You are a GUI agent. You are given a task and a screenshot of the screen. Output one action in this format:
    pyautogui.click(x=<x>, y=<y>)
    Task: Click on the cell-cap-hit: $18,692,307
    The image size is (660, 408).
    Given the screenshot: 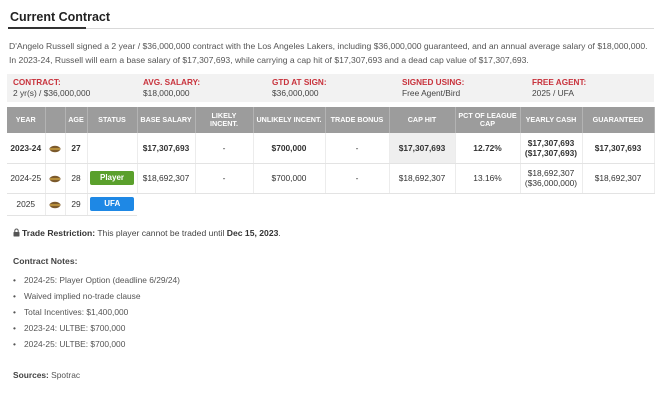 What is the action you would take?
    pyautogui.click(x=422, y=178)
    